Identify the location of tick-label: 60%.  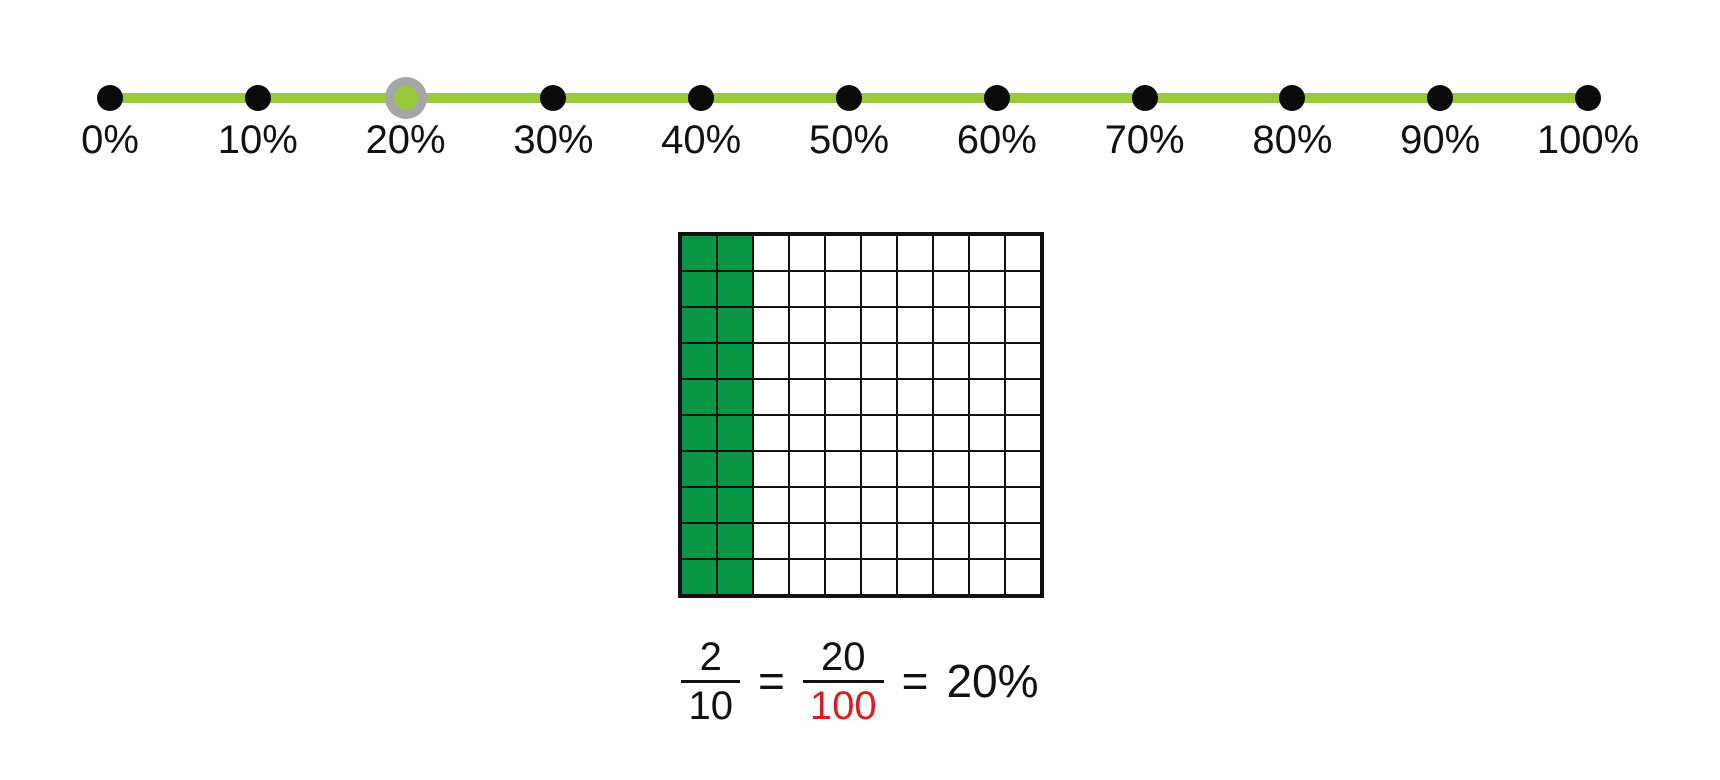
(996, 140).